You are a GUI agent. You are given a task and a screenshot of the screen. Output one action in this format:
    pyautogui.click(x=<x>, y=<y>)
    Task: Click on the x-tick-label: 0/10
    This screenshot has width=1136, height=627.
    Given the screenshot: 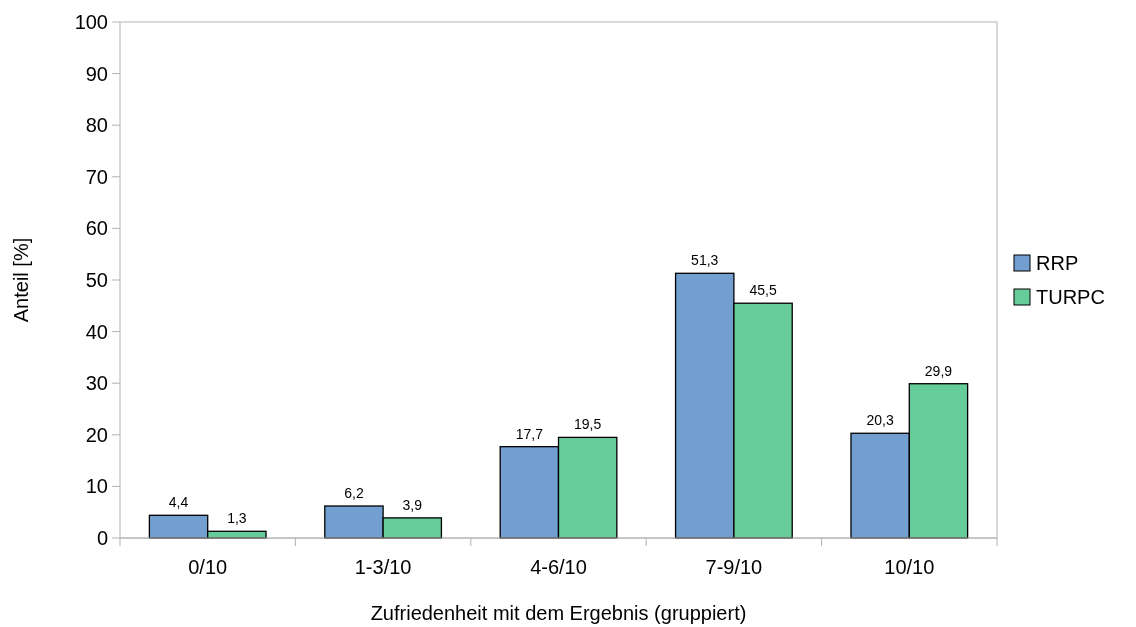 What is the action you would take?
    pyautogui.click(x=208, y=567)
    